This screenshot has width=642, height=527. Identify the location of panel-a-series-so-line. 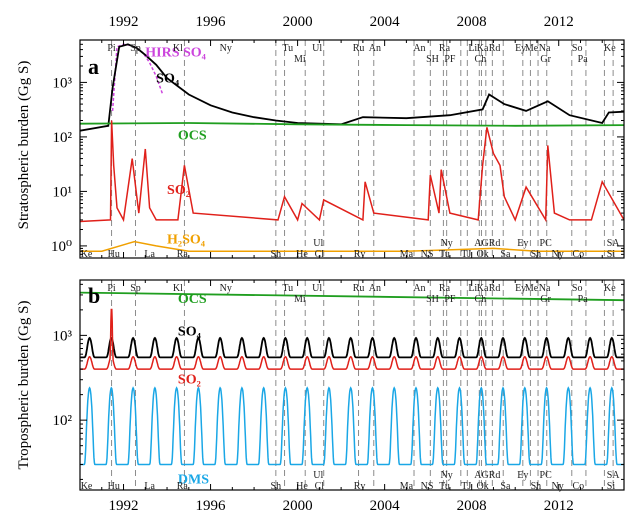
(352, 87).